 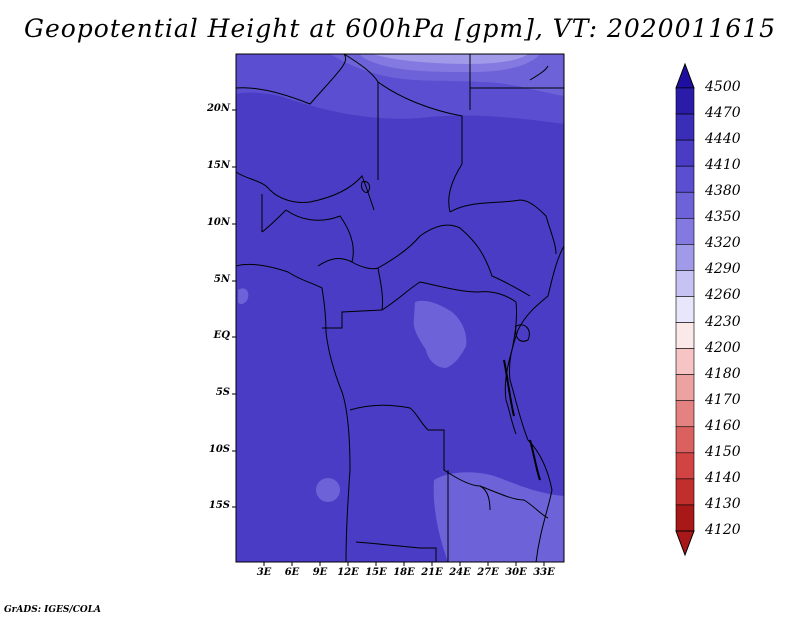 I want to click on lake-tanganyika, so click(x=509, y=388).